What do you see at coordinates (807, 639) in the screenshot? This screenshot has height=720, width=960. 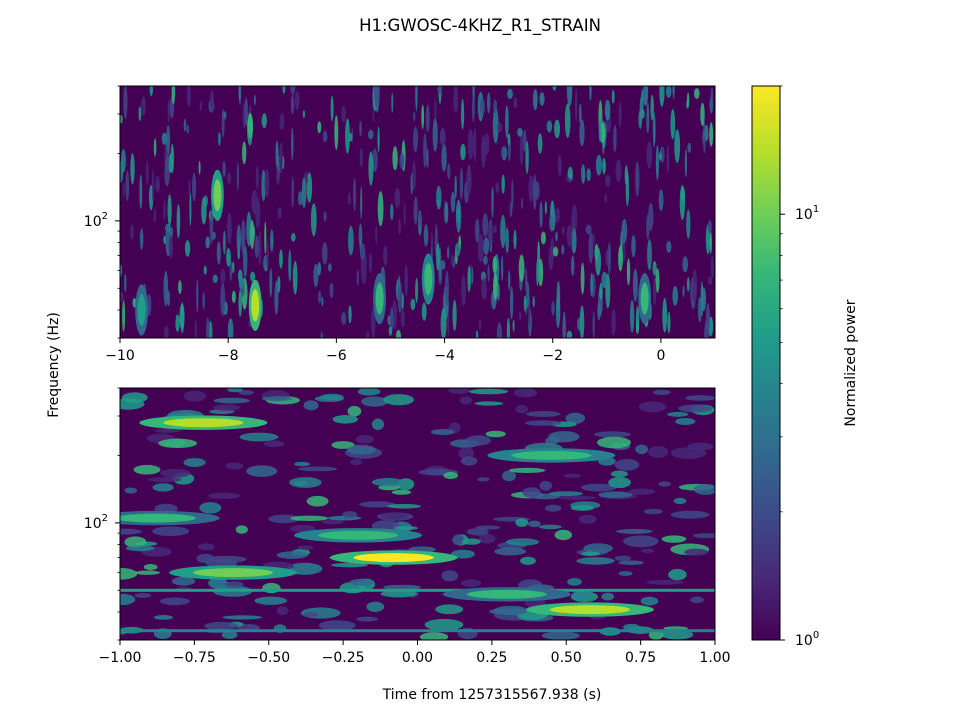 I see `colorbar-tick-label: 10⁰` at bounding box center [807, 639].